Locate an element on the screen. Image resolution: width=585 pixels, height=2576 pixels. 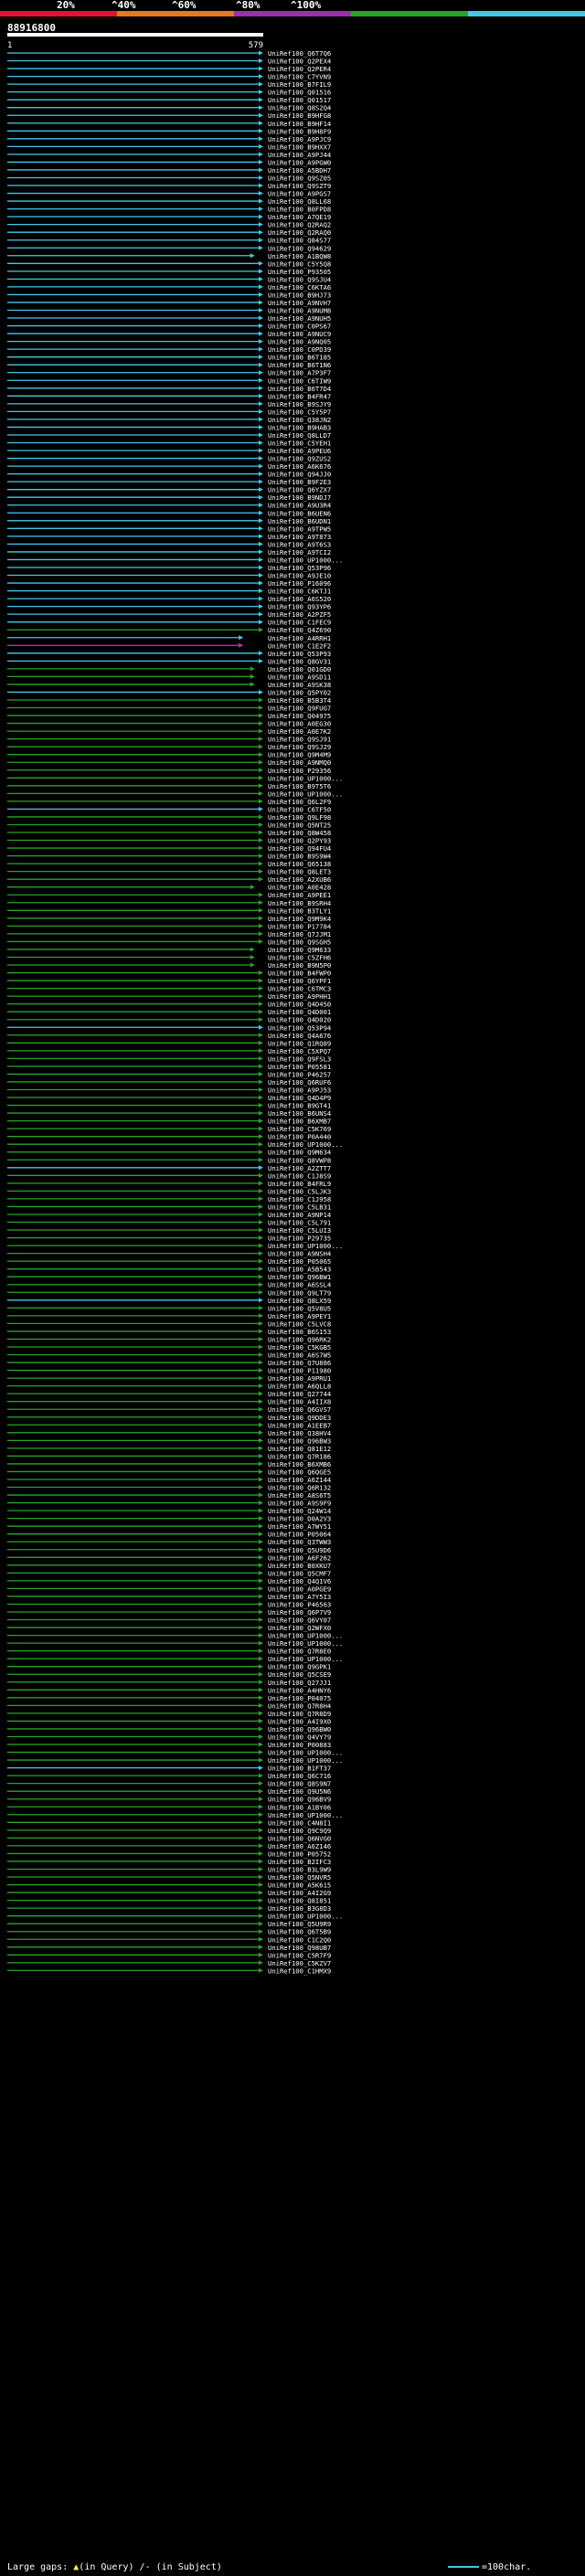
hit-label: UniRef100_A9TCI2 is located at coordinates (299, 552).